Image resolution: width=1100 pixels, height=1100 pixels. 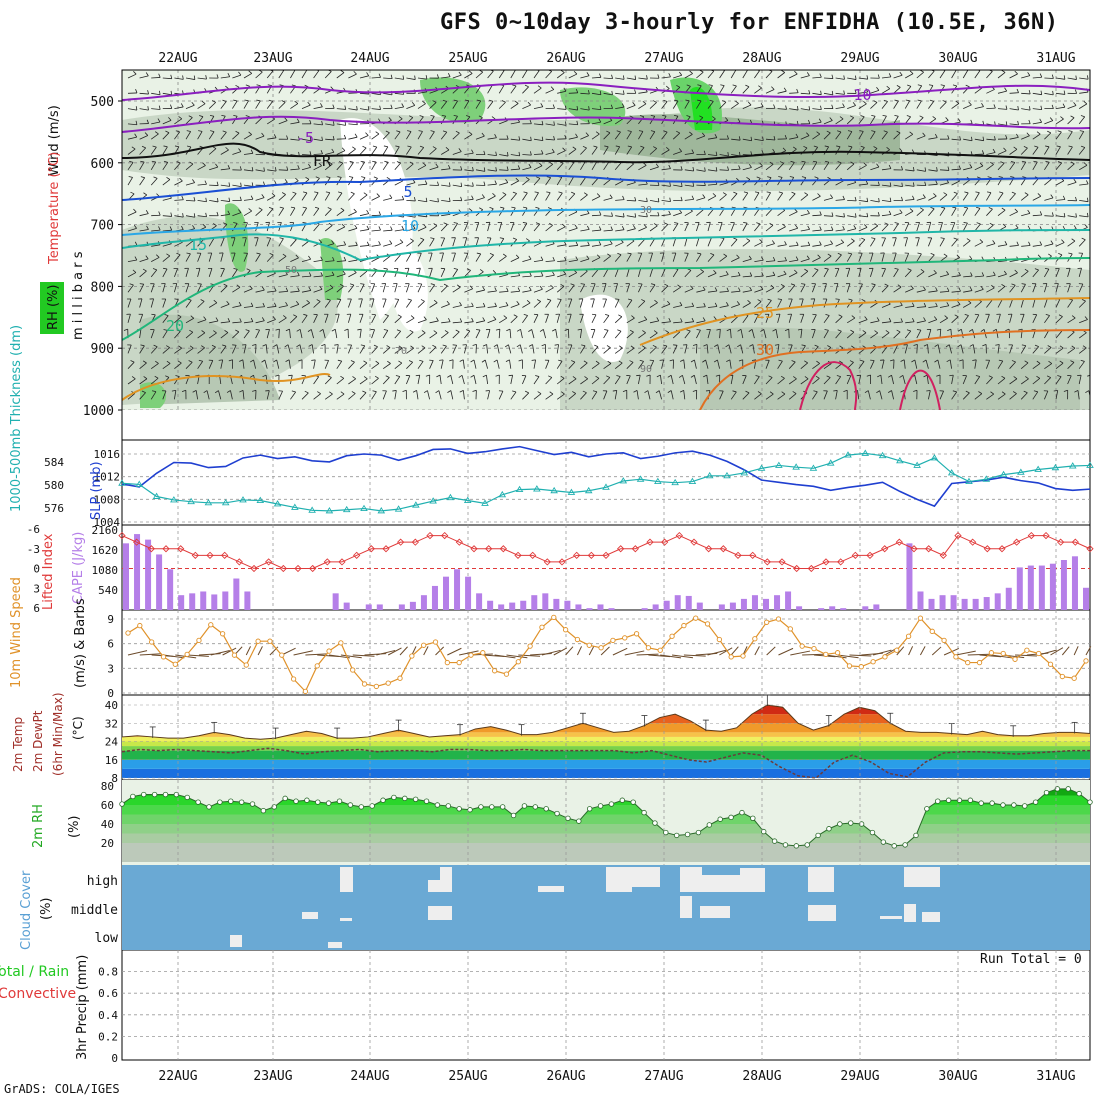 What do you see at coordinates (102, 349) in the screenshot?
I see `pressure-tick-label: 900` at bounding box center [102, 349].